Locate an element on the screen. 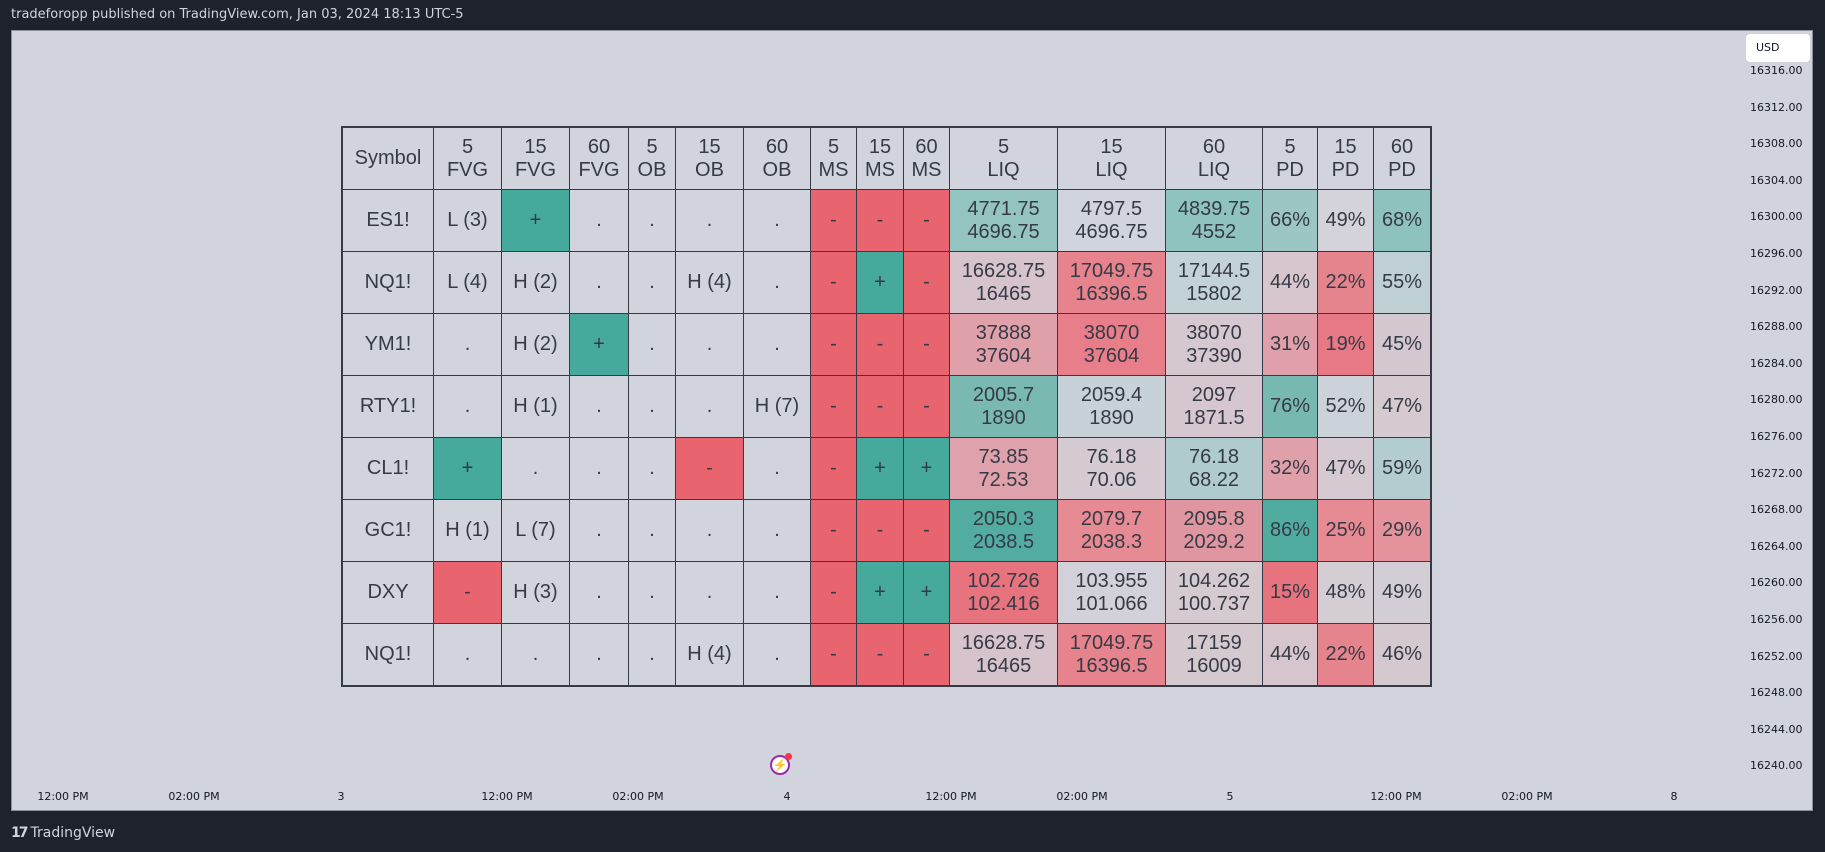 The image size is (1825, 852). price-label: 16308.00 is located at coordinates (1776, 144).